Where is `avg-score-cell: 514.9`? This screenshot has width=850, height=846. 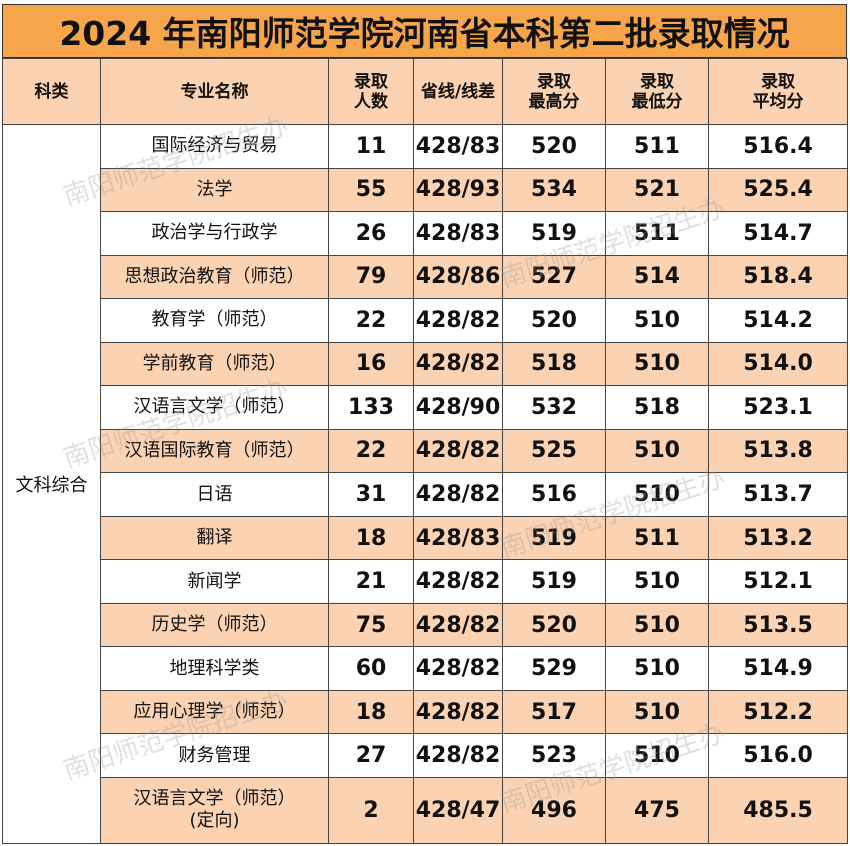
avg-score-cell: 514.9 is located at coordinates (778, 668).